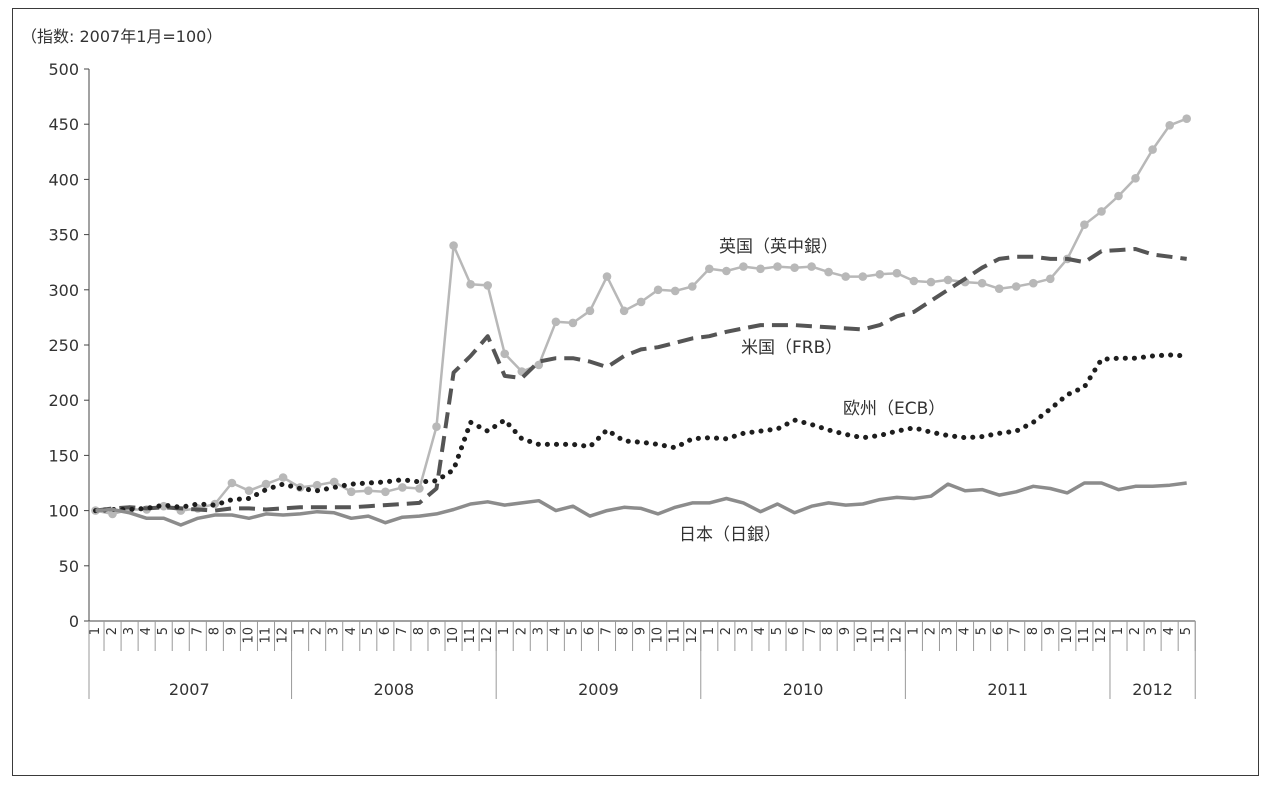  What do you see at coordinates (63, 345) in the screenshot?
I see `y-tick-label: 250` at bounding box center [63, 345].